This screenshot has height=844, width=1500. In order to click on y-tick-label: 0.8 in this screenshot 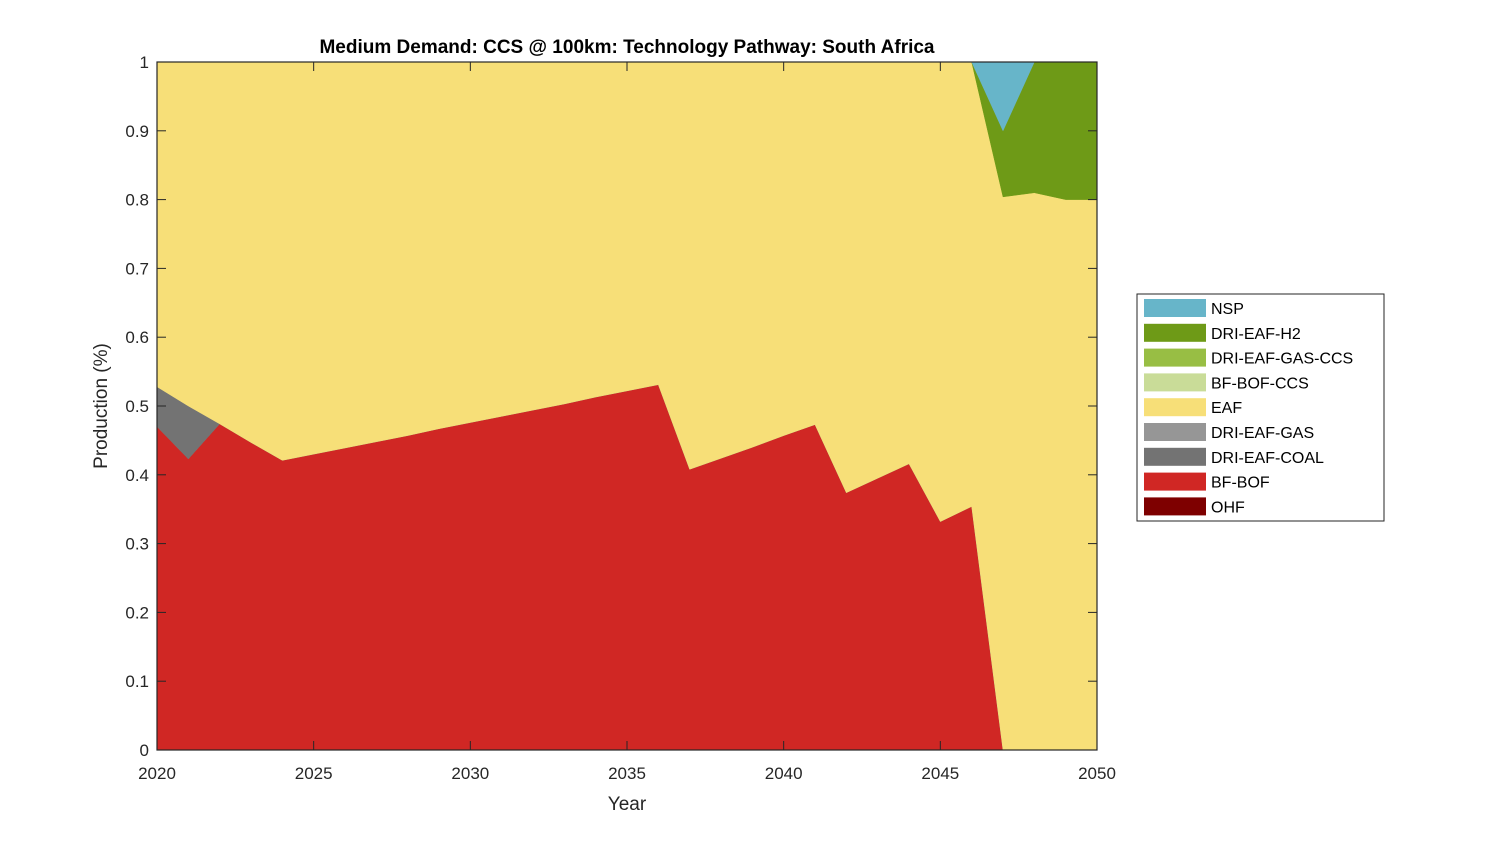, I will do `click(137, 200)`.